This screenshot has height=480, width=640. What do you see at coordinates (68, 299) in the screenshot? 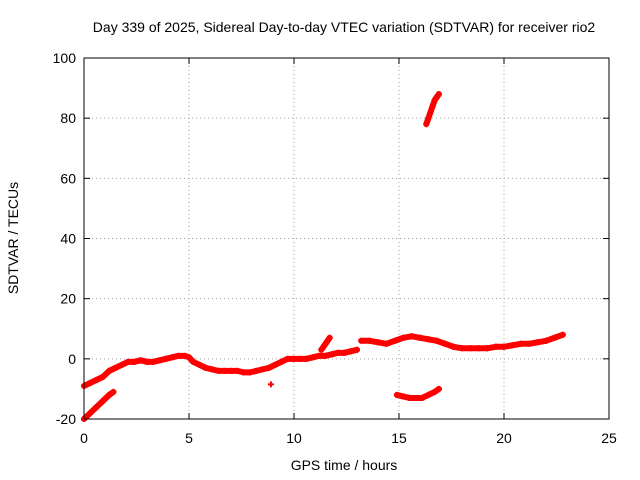
I see `y-tick-label: 20` at bounding box center [68, 299].